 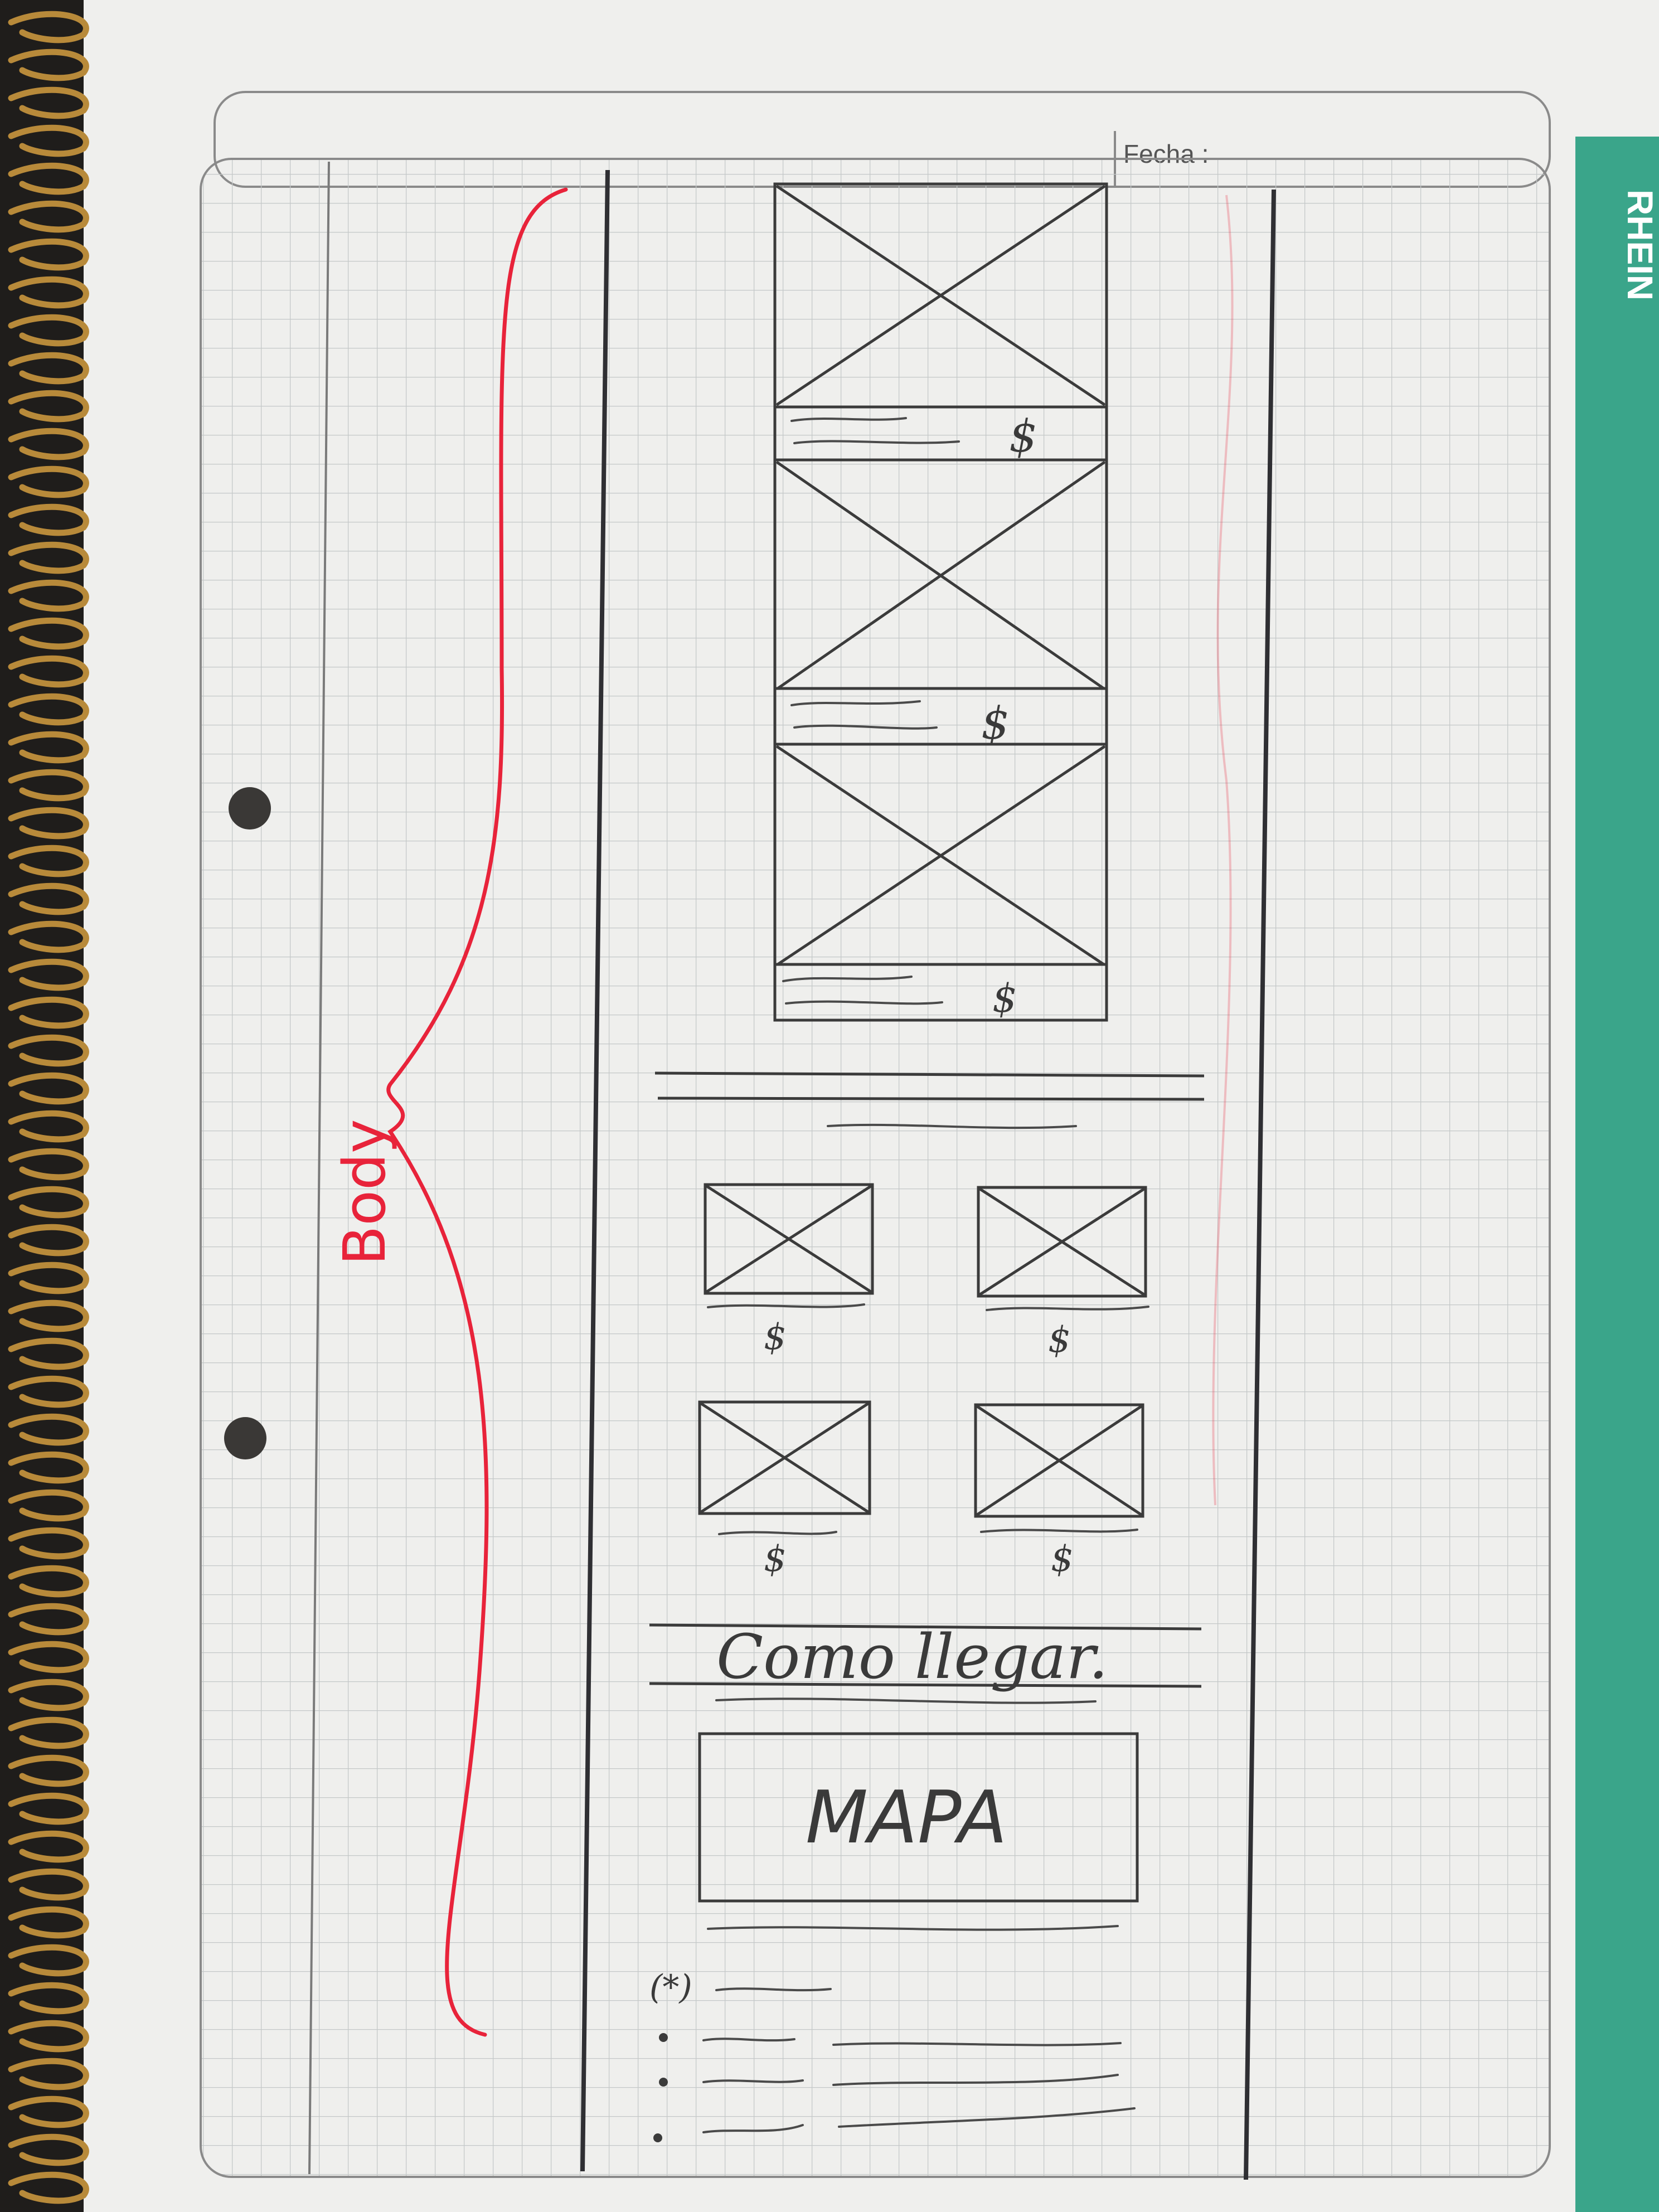 I want to click on bullet, so click(x=664, y=2038).